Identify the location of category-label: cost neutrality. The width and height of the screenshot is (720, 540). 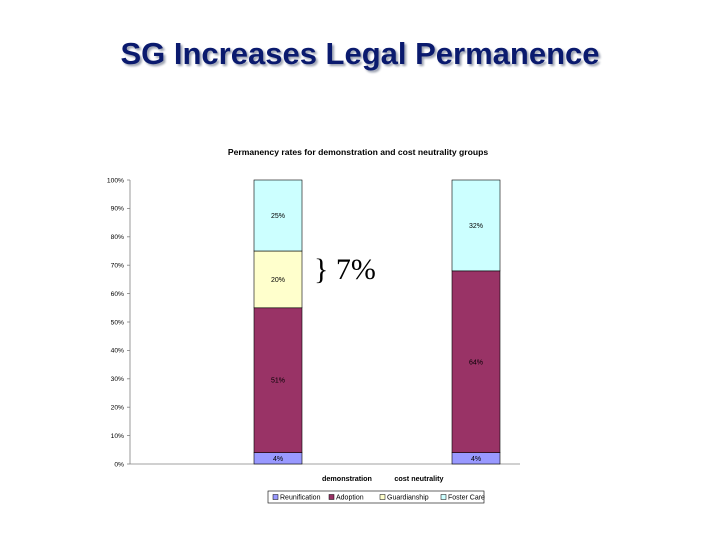
(418, 478).